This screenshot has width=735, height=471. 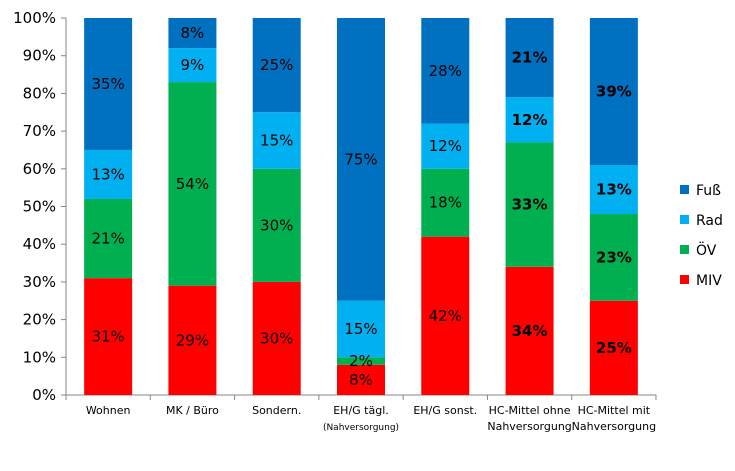 I want to click on y-tick-label: 90%, so click(x=39, y=56).